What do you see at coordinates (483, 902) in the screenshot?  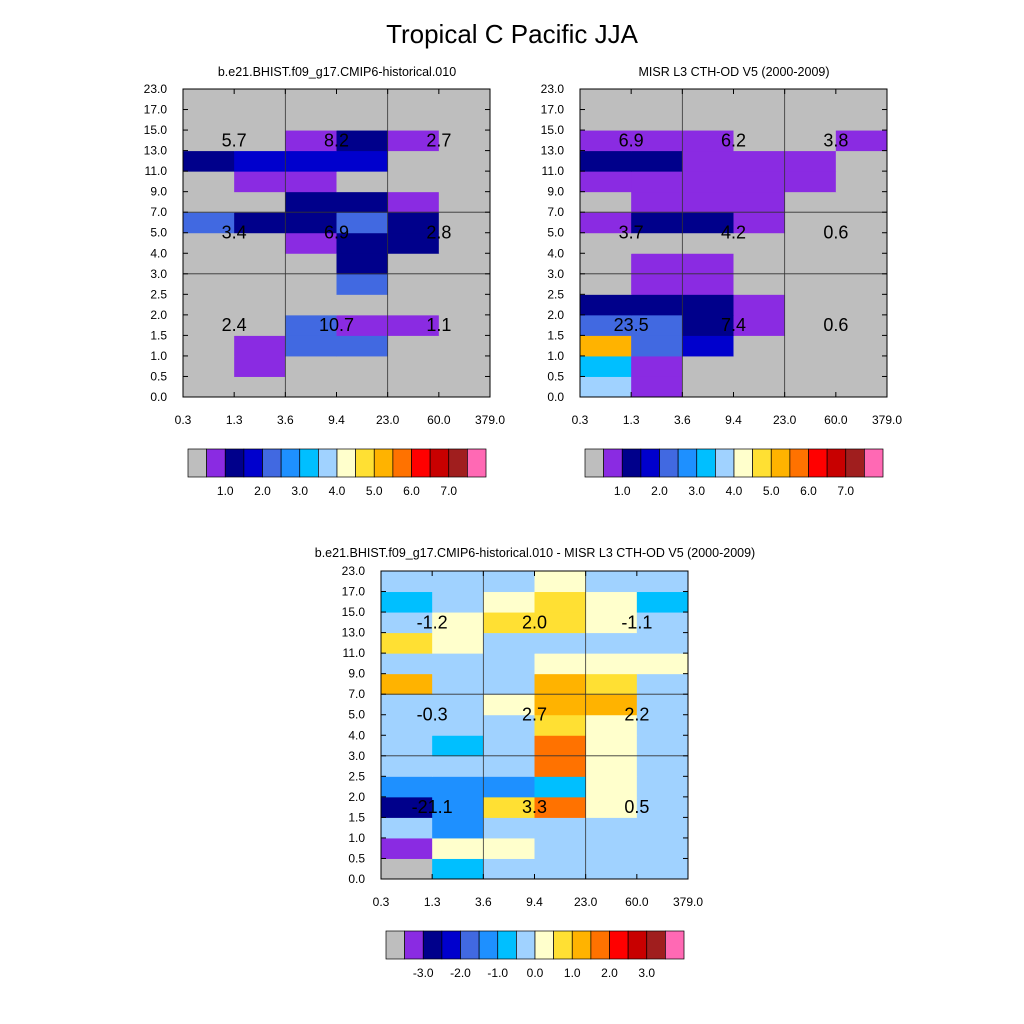 I see `x-tick-label: 3.6` at bounding box center [483, 902].